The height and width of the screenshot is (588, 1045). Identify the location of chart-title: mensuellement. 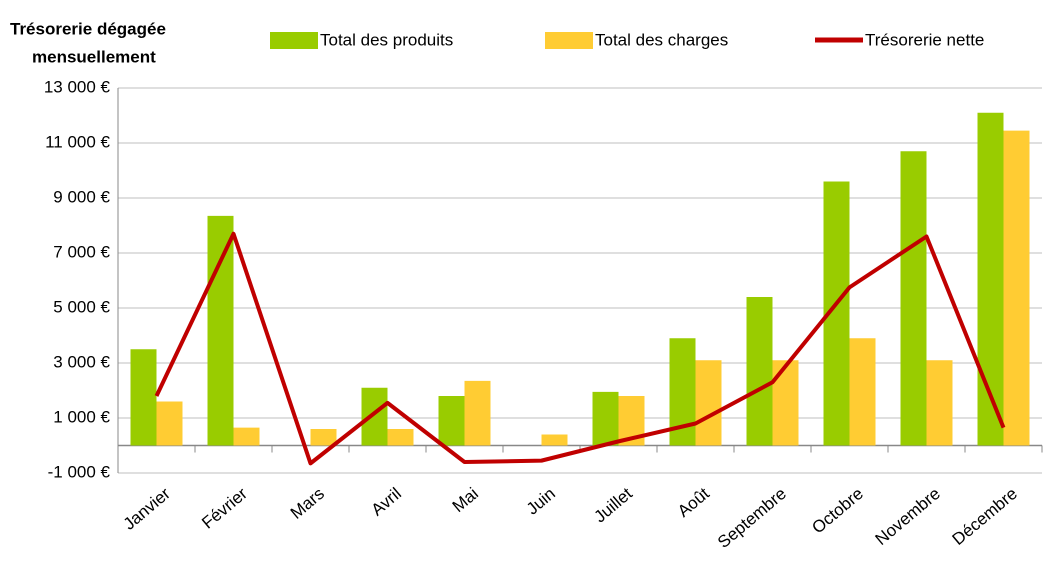
(94, 56).